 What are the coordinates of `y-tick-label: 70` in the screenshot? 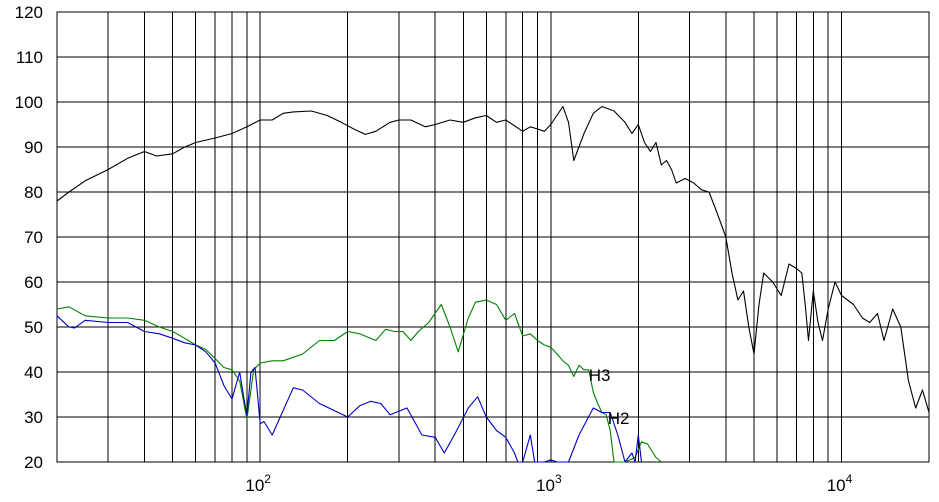 It's located at (33, 237).